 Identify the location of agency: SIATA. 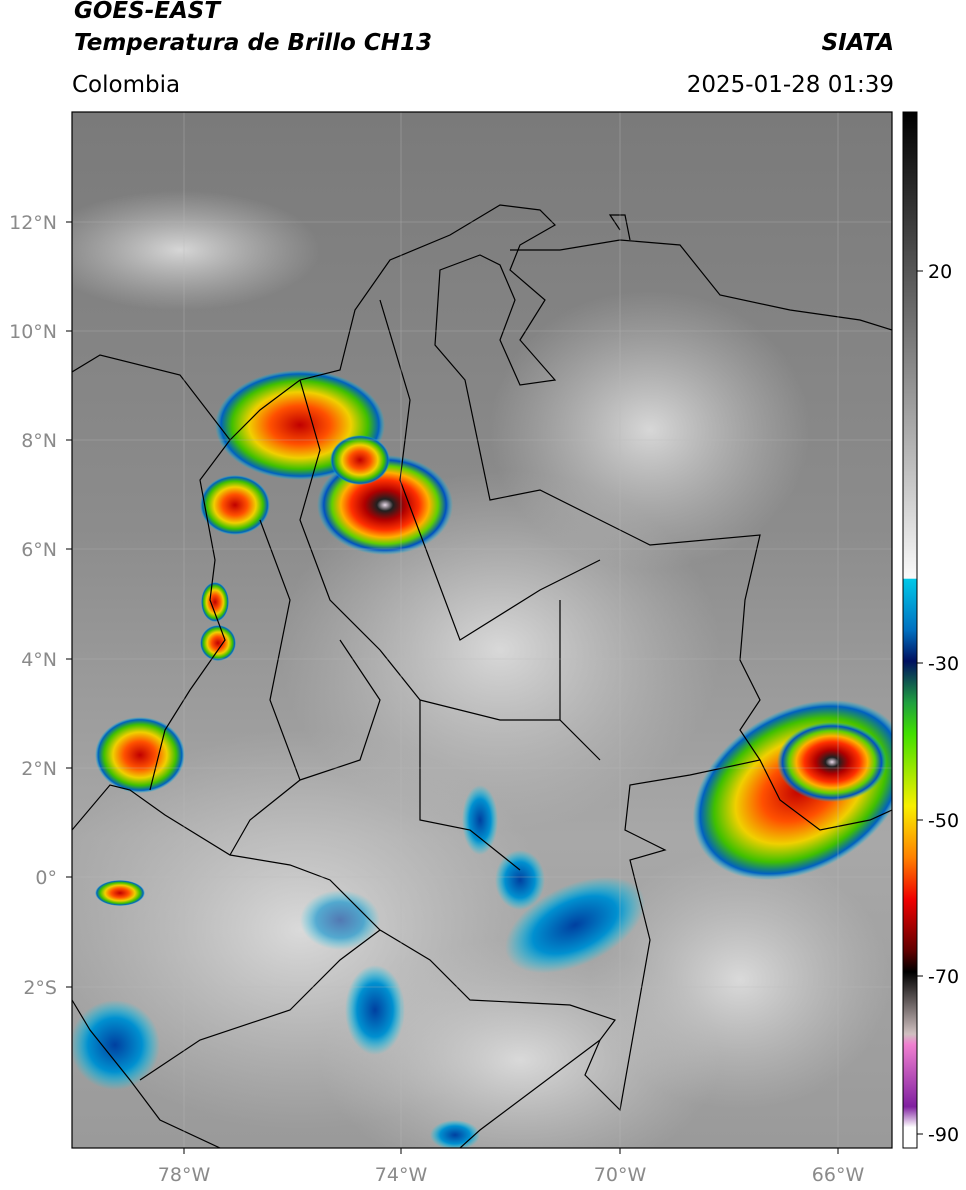
(857, 43).